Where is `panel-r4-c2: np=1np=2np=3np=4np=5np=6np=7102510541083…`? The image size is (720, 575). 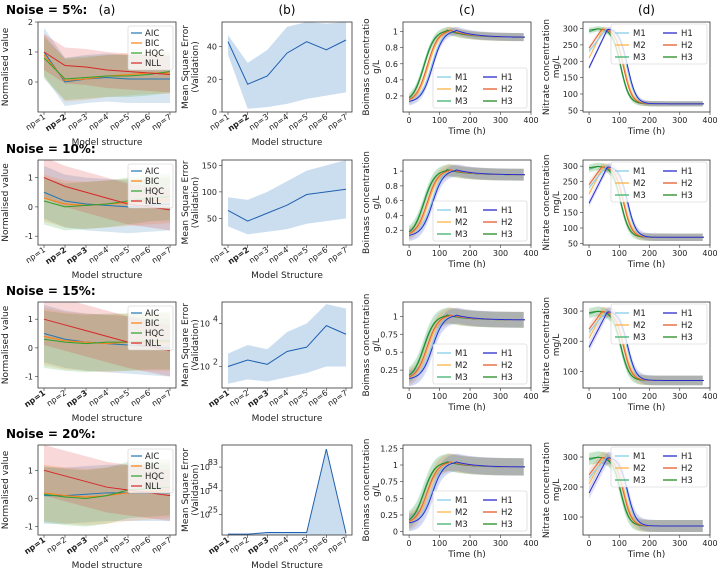 panel-r4-c2: np=1np=2np=3np=4np=5np=6np=7102510541083… is located at coordinates (267, 507).